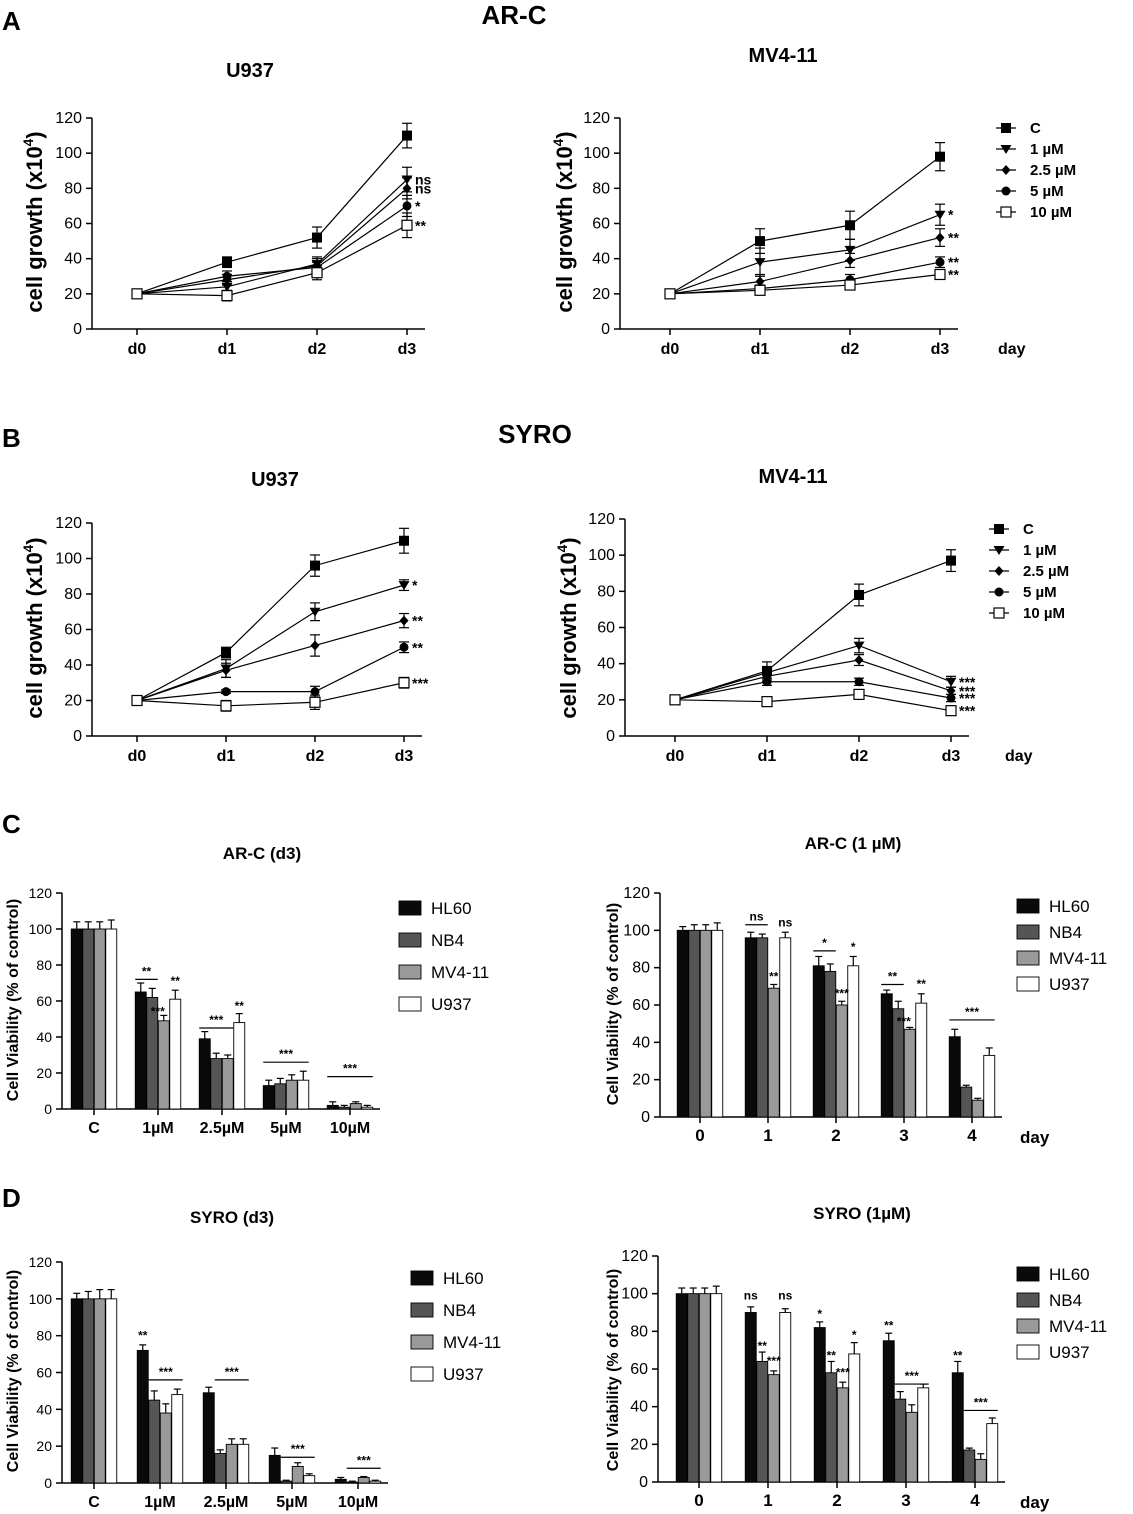  I want to click on x-tick-label: C, so click(94, 1128).